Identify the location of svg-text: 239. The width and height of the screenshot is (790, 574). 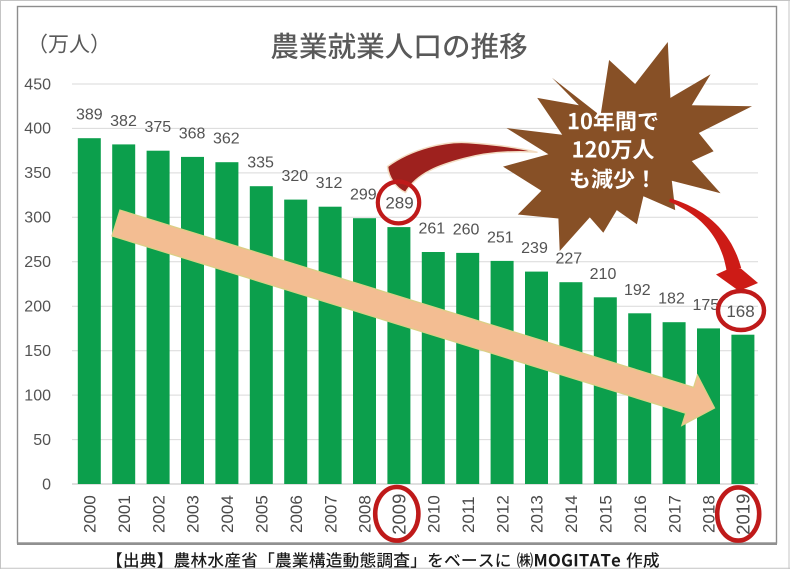
(534, 248).